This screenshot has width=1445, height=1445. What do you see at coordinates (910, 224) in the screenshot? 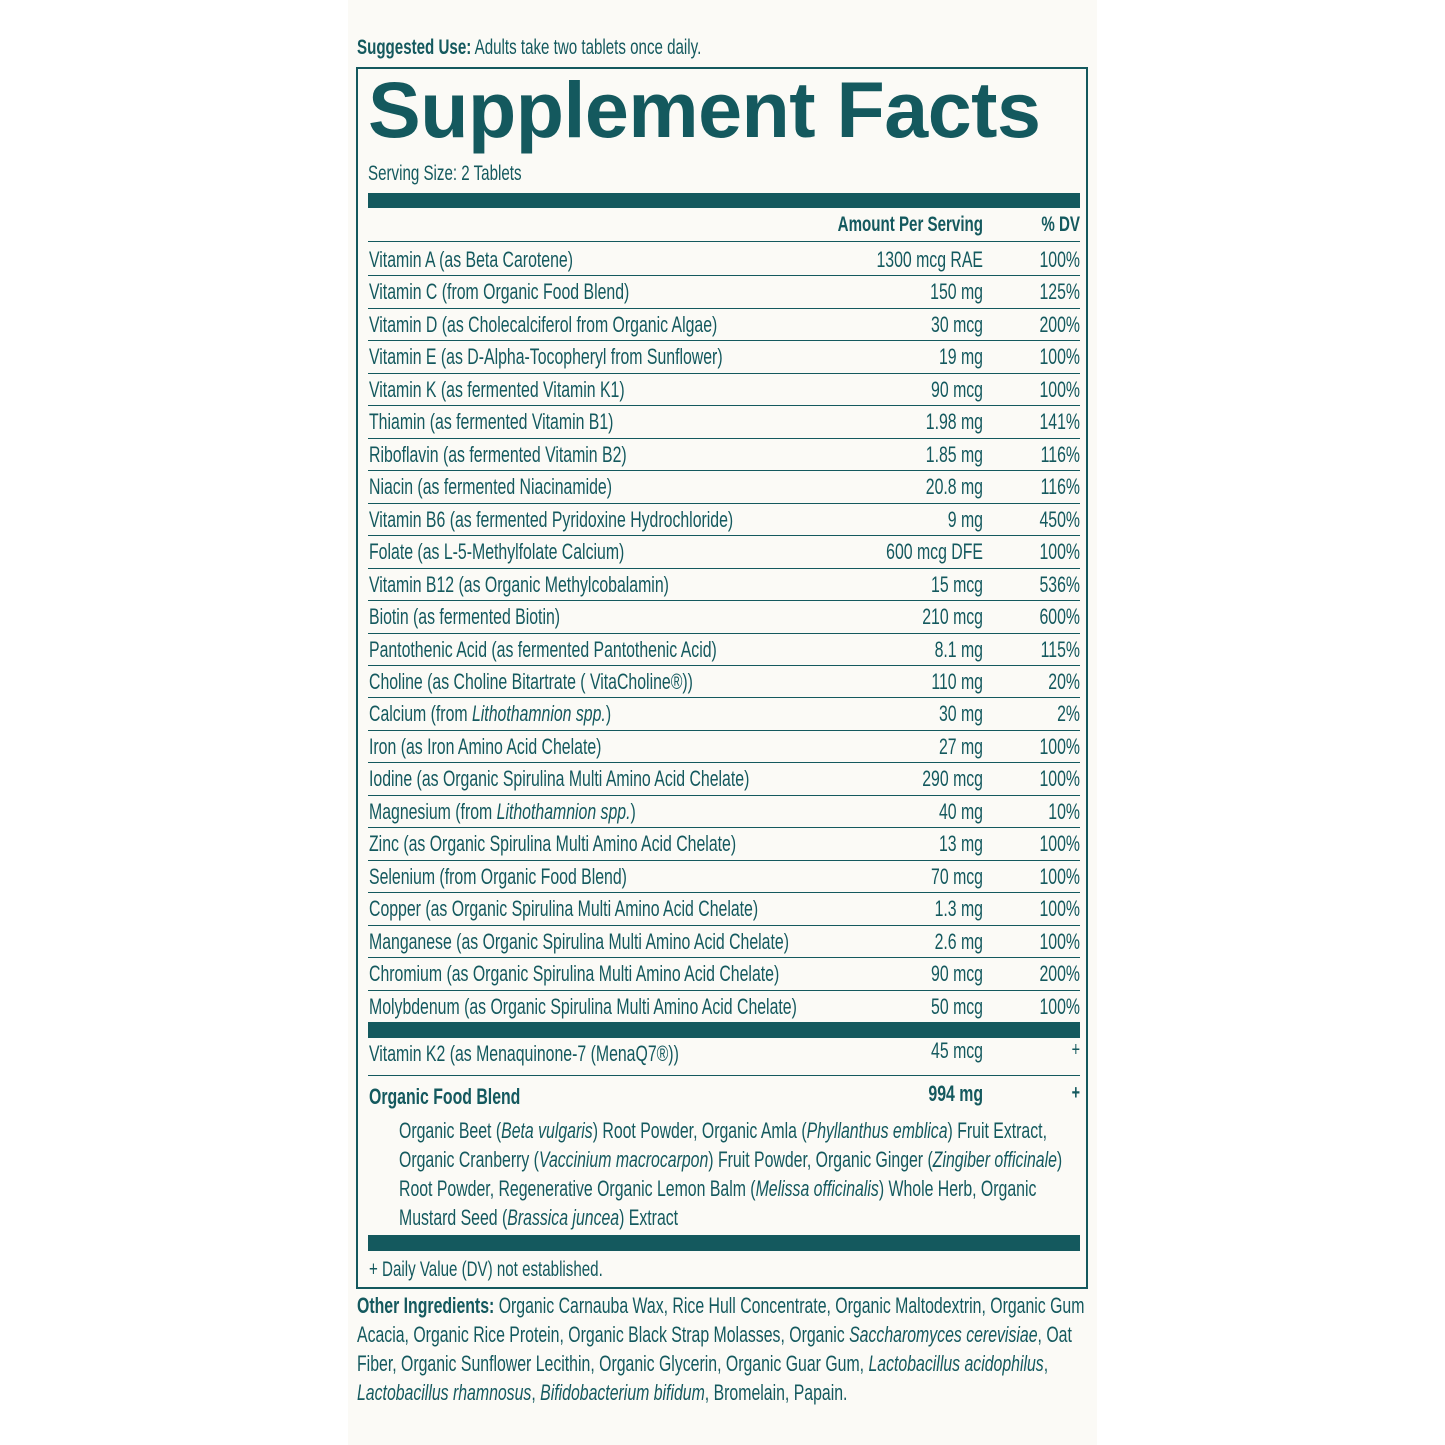
I see `text: Amount Per Serving` at bounding box center [910, 224].